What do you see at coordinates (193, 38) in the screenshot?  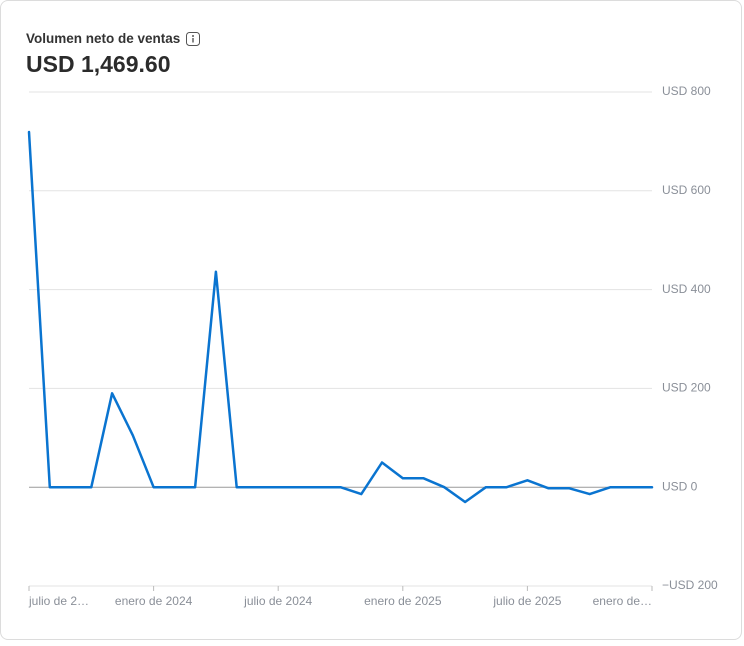 I see `info-icon` at bounding box center [193, 38].